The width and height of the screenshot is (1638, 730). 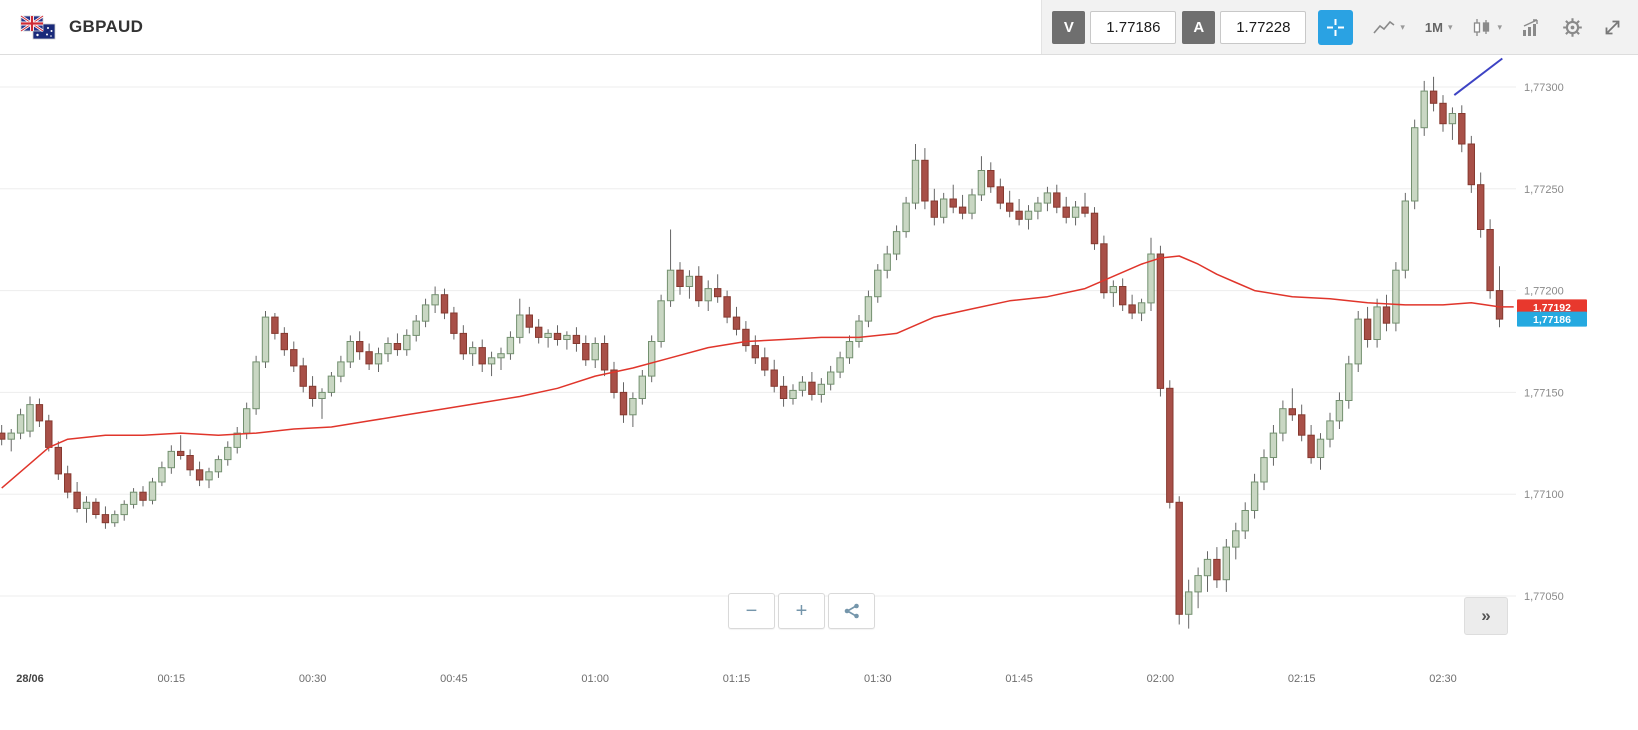 What do you see at coordinates (1544, 597) in the screenshot?
I see `svg-text: 1,77050` at bounding box center [1544, 597].